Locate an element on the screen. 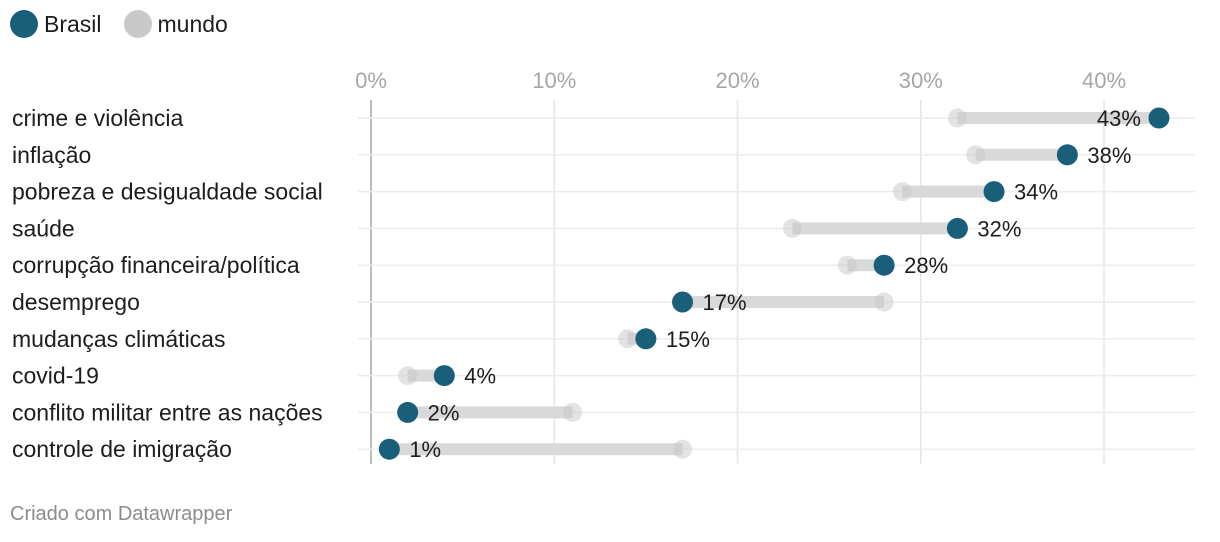 The height and width of the screenshot is (542, 1220). category-label: desemprego is located at coordinates (76, 302).